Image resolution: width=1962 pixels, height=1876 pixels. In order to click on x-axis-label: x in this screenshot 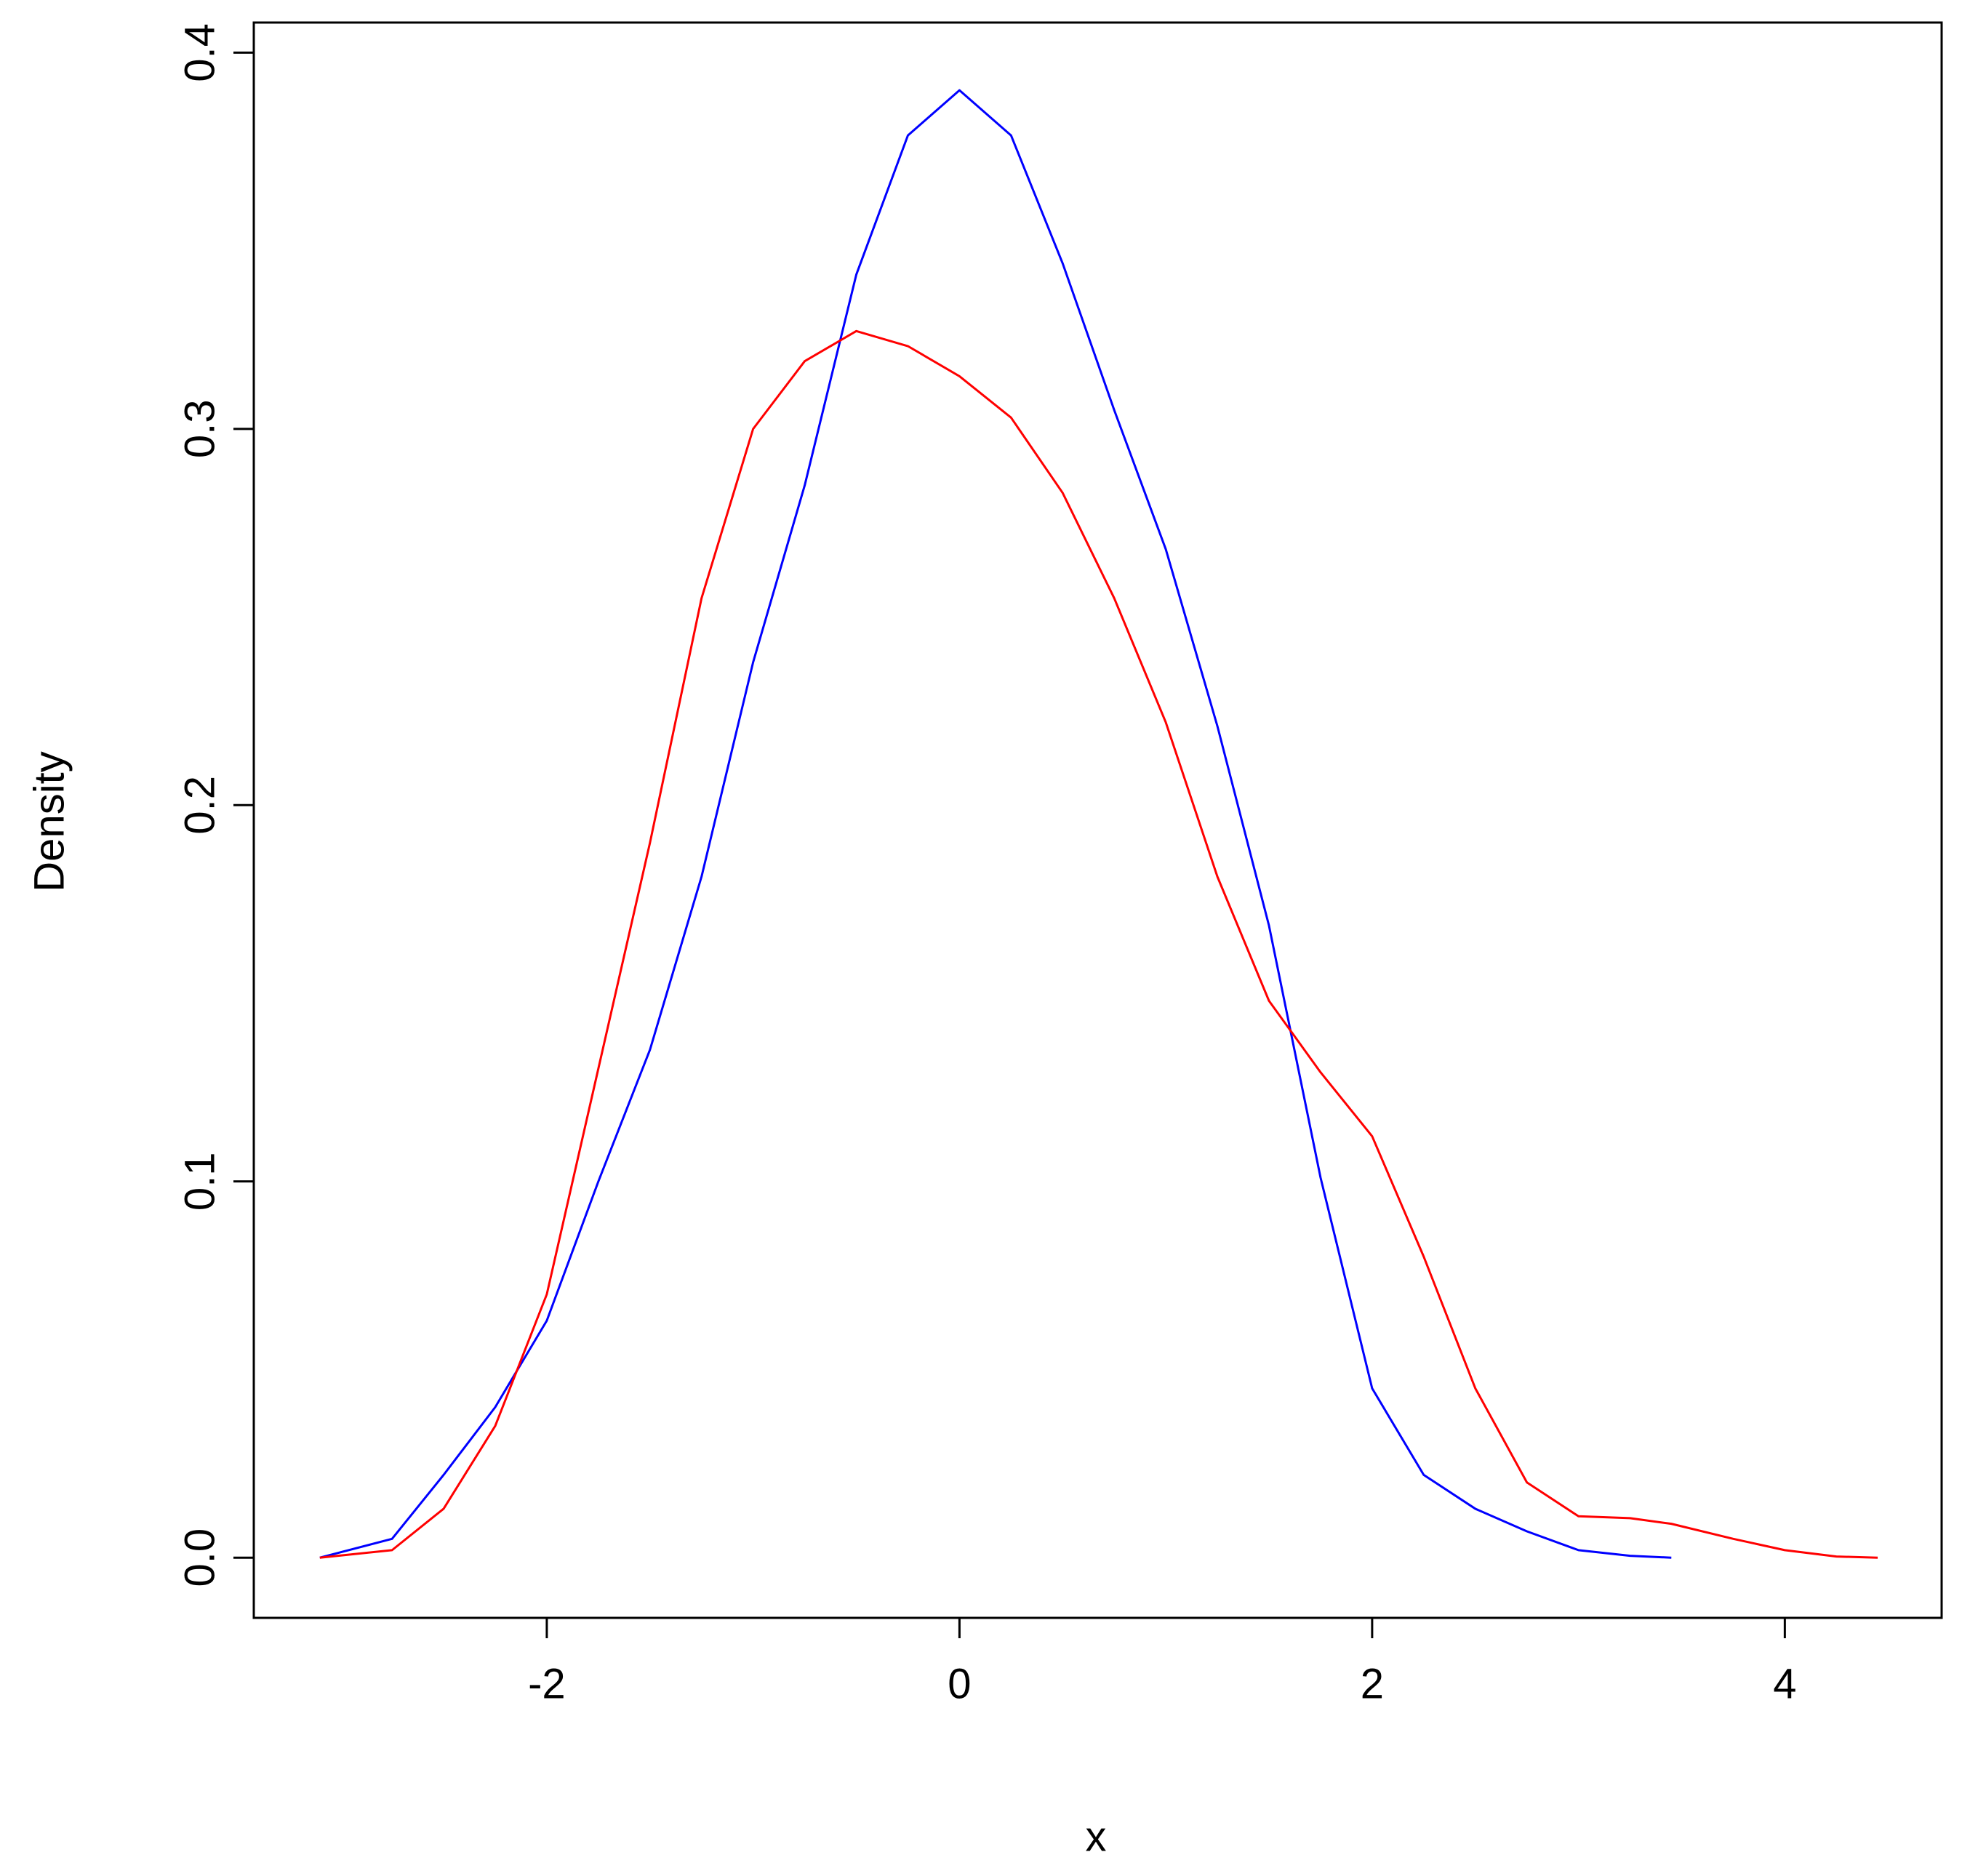, I will do `click(1096, 1836)`.